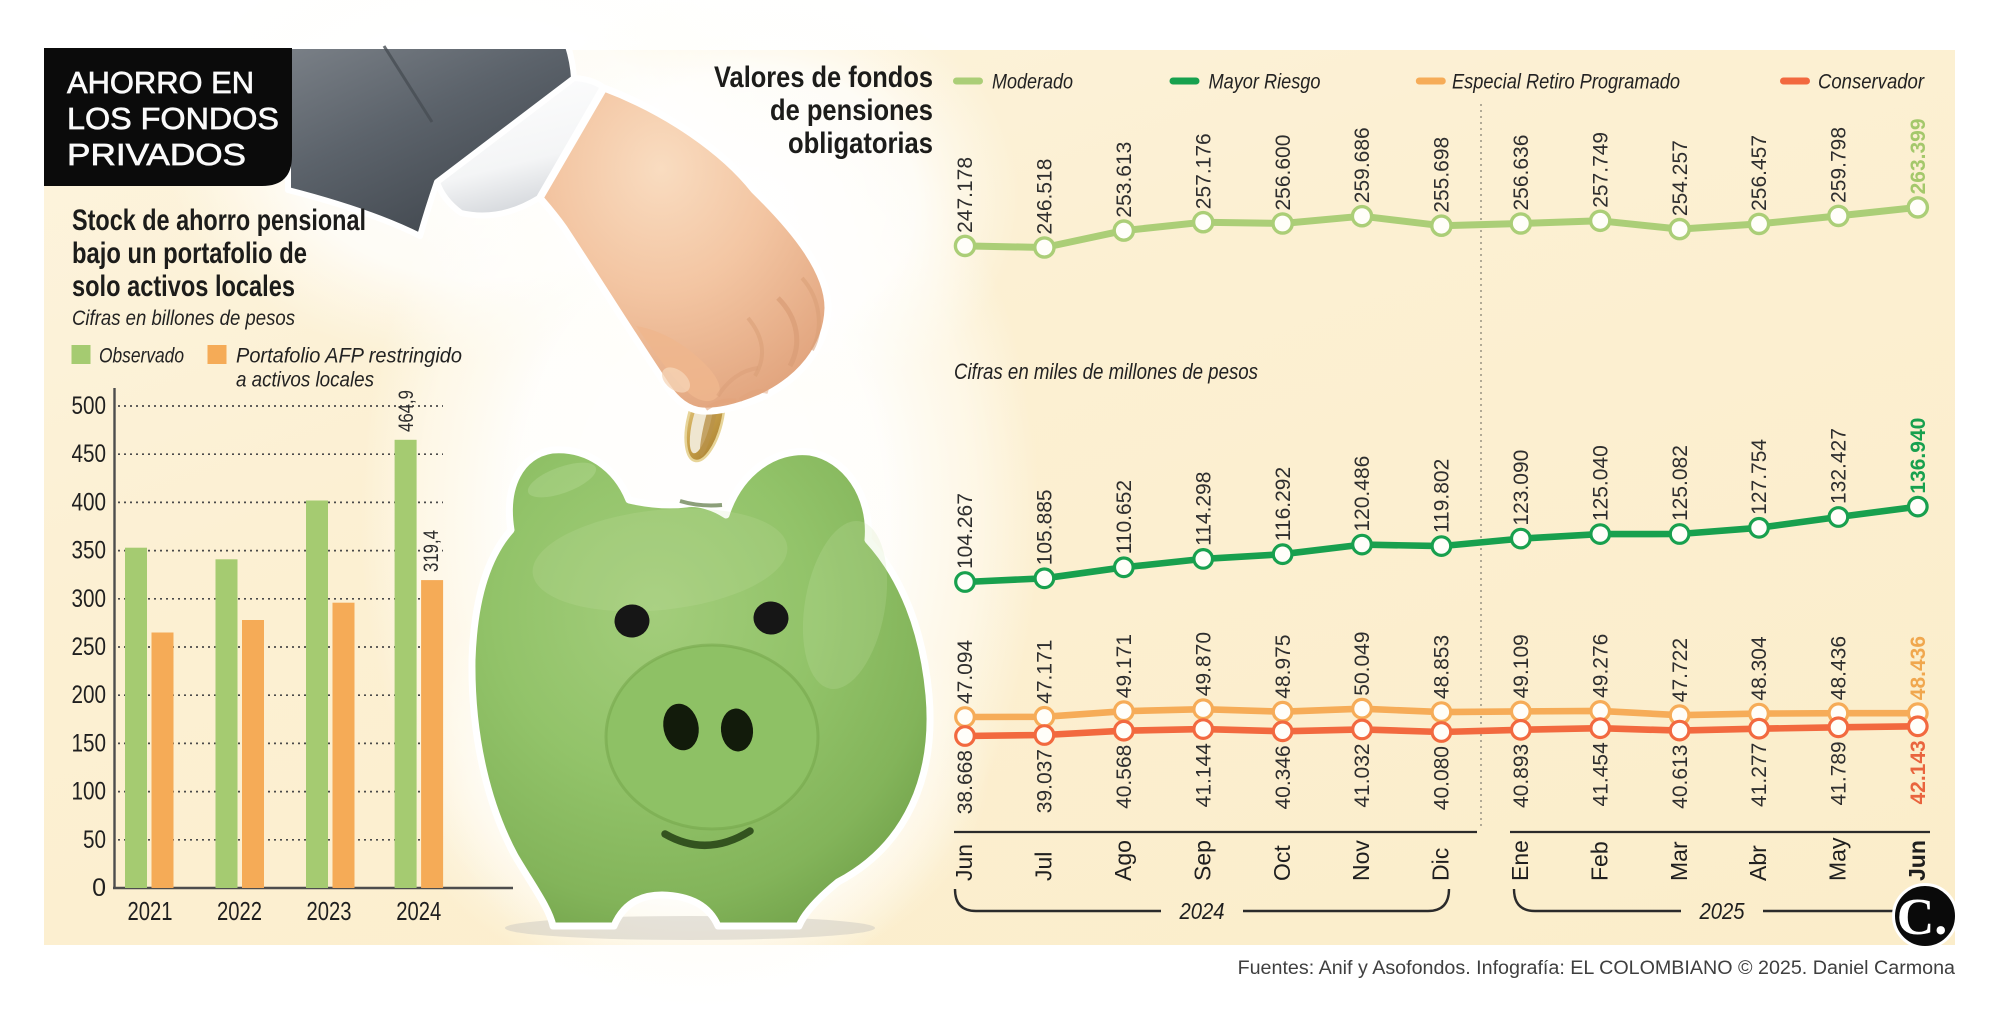 The width and height of the screenshot is (2000, 1022). What do you see at coordinates (1442, 175) in the screenshot?
I see `svg-text: 255.698` at bounding box center [1442, 175].